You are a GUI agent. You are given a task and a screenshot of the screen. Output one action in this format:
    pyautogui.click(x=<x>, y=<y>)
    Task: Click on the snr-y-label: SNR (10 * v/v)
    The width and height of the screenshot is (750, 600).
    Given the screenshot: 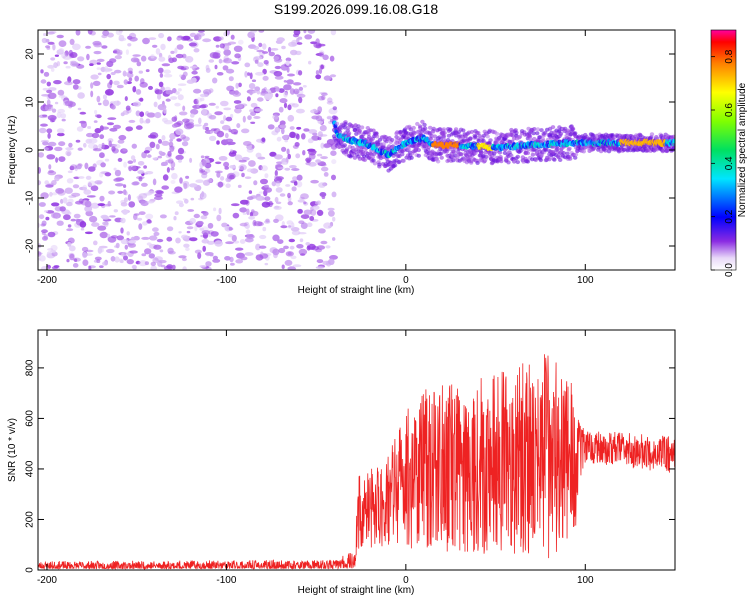 What is the action you would take?
    pyautogui.click(x=12, y=450)
    